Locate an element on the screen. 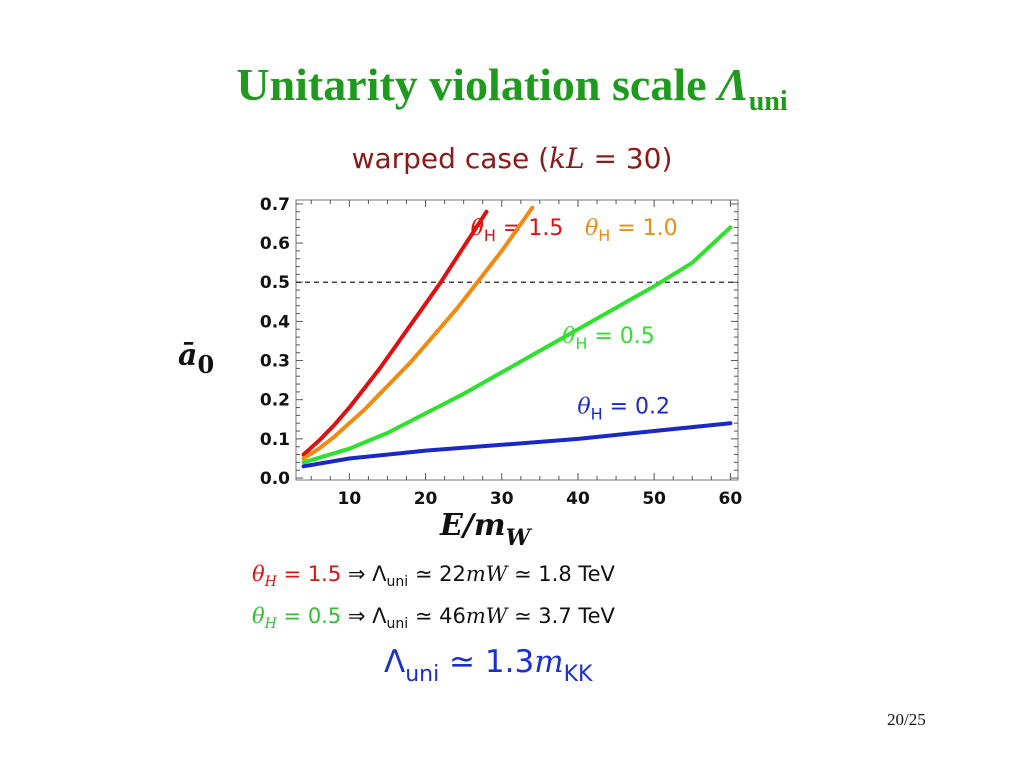 The height and width of the screenshot is (768, 1024). result-1-tail: ≃ 1.8 TeV is located at coordinates (561, 574).